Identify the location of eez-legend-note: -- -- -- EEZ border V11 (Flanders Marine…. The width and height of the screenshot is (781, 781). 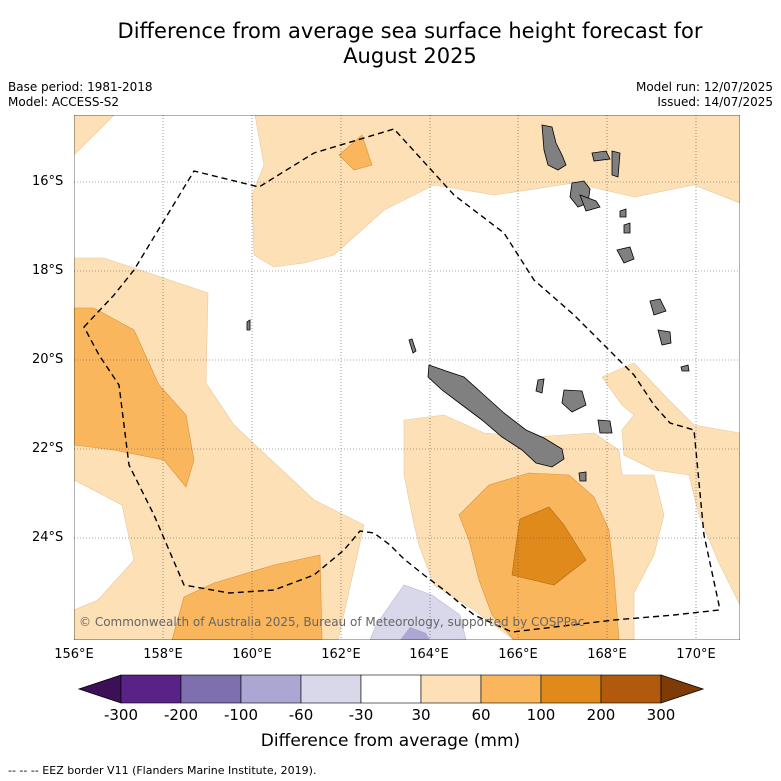
(162, 770).